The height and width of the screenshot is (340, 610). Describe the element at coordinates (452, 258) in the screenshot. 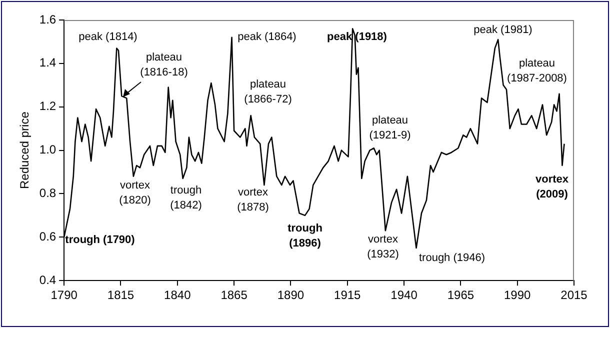

I see `annotation: trough (1946)` at that location.